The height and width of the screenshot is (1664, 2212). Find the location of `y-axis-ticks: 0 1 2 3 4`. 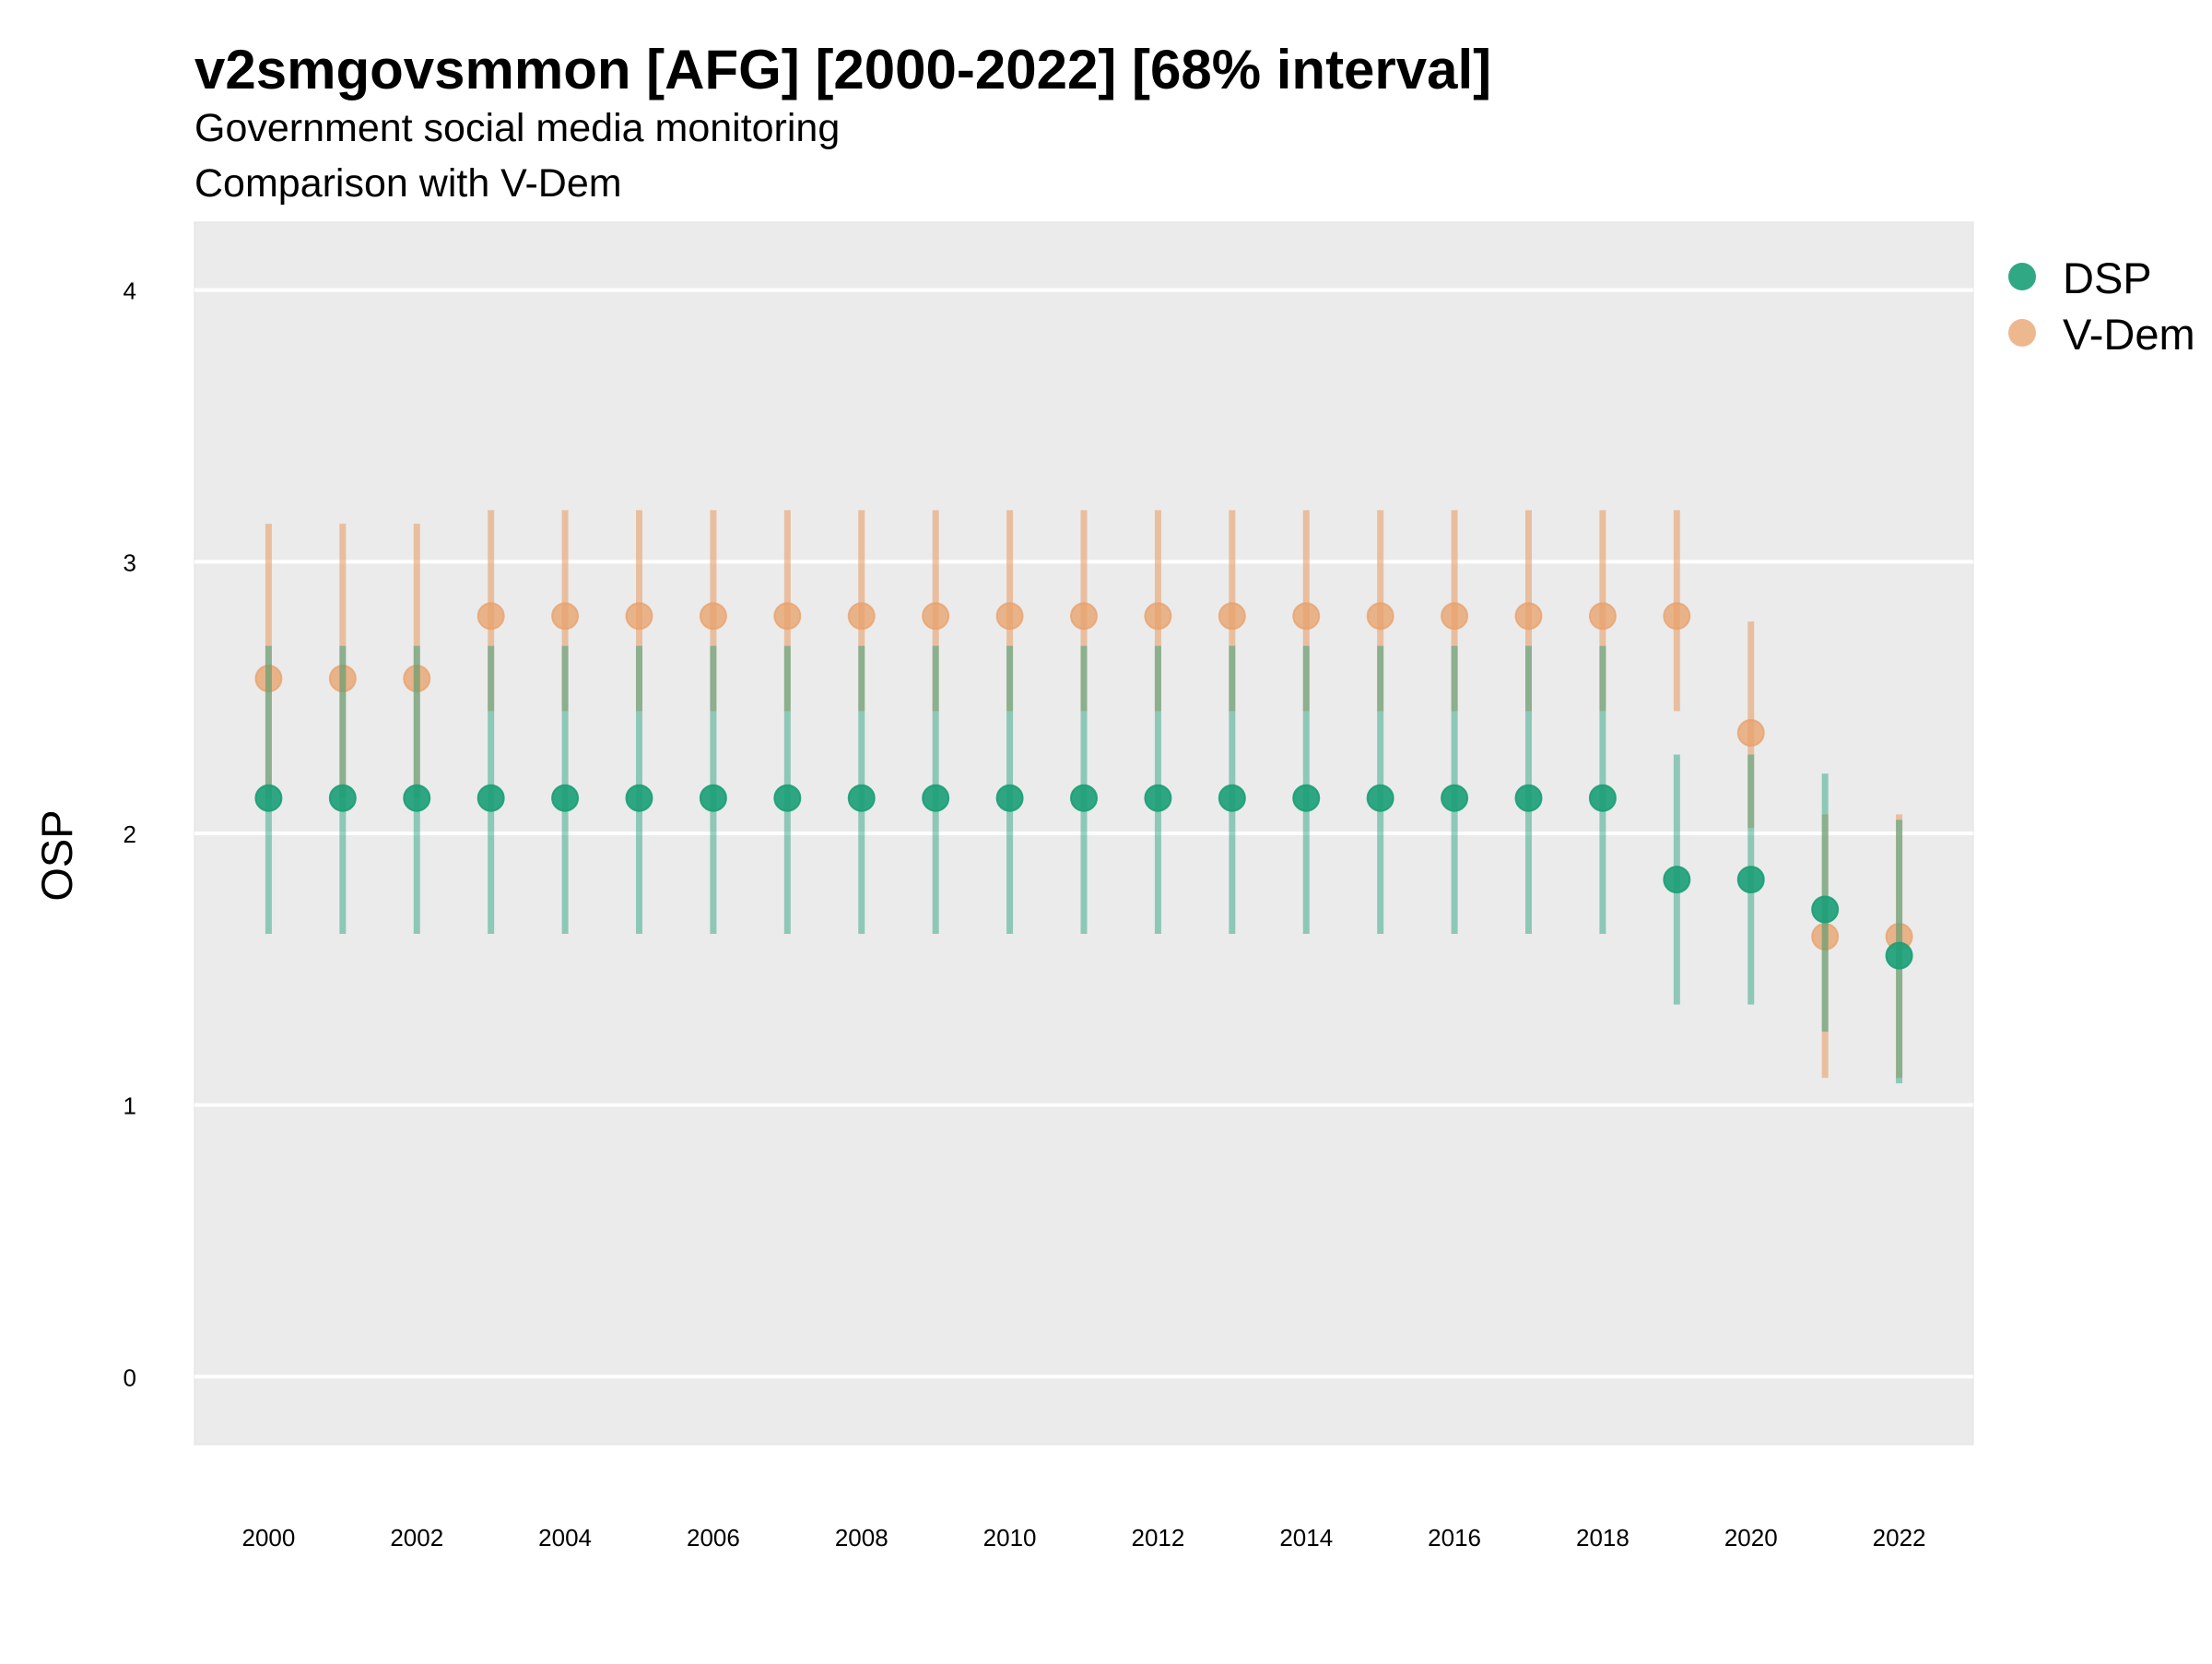

y-axis-ticks: 0 1 2 3 4 is located at coordinates (130, 834).